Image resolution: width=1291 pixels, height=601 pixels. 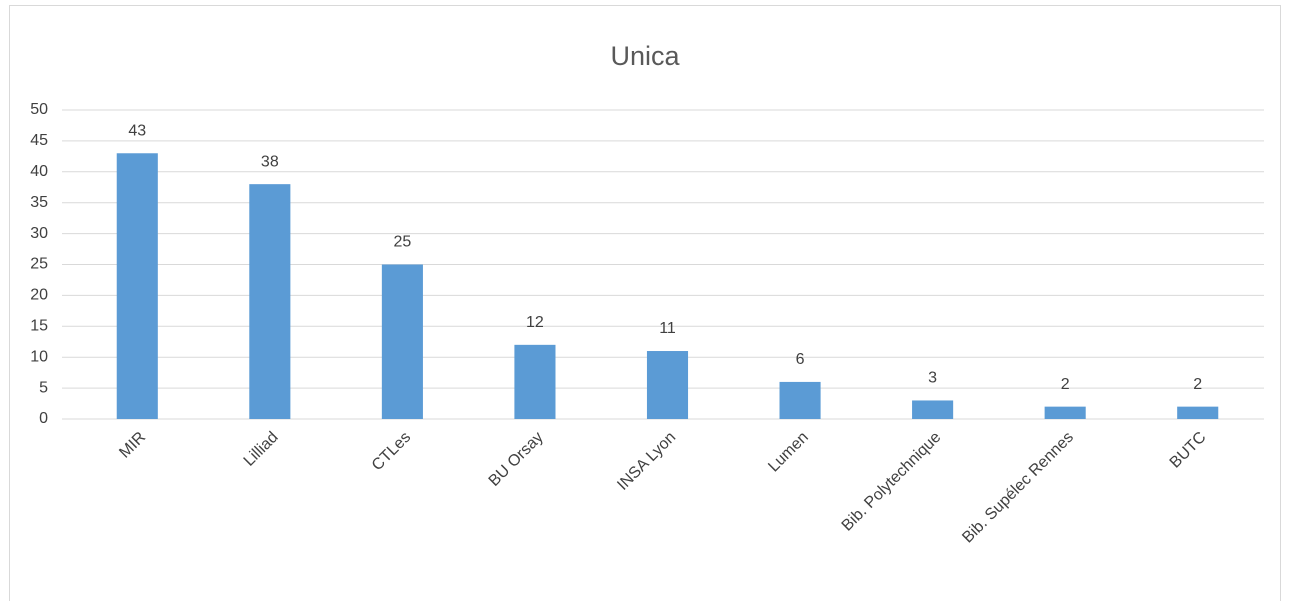 I want to click on y-tick-label: 0, so click(x=43, y=418).